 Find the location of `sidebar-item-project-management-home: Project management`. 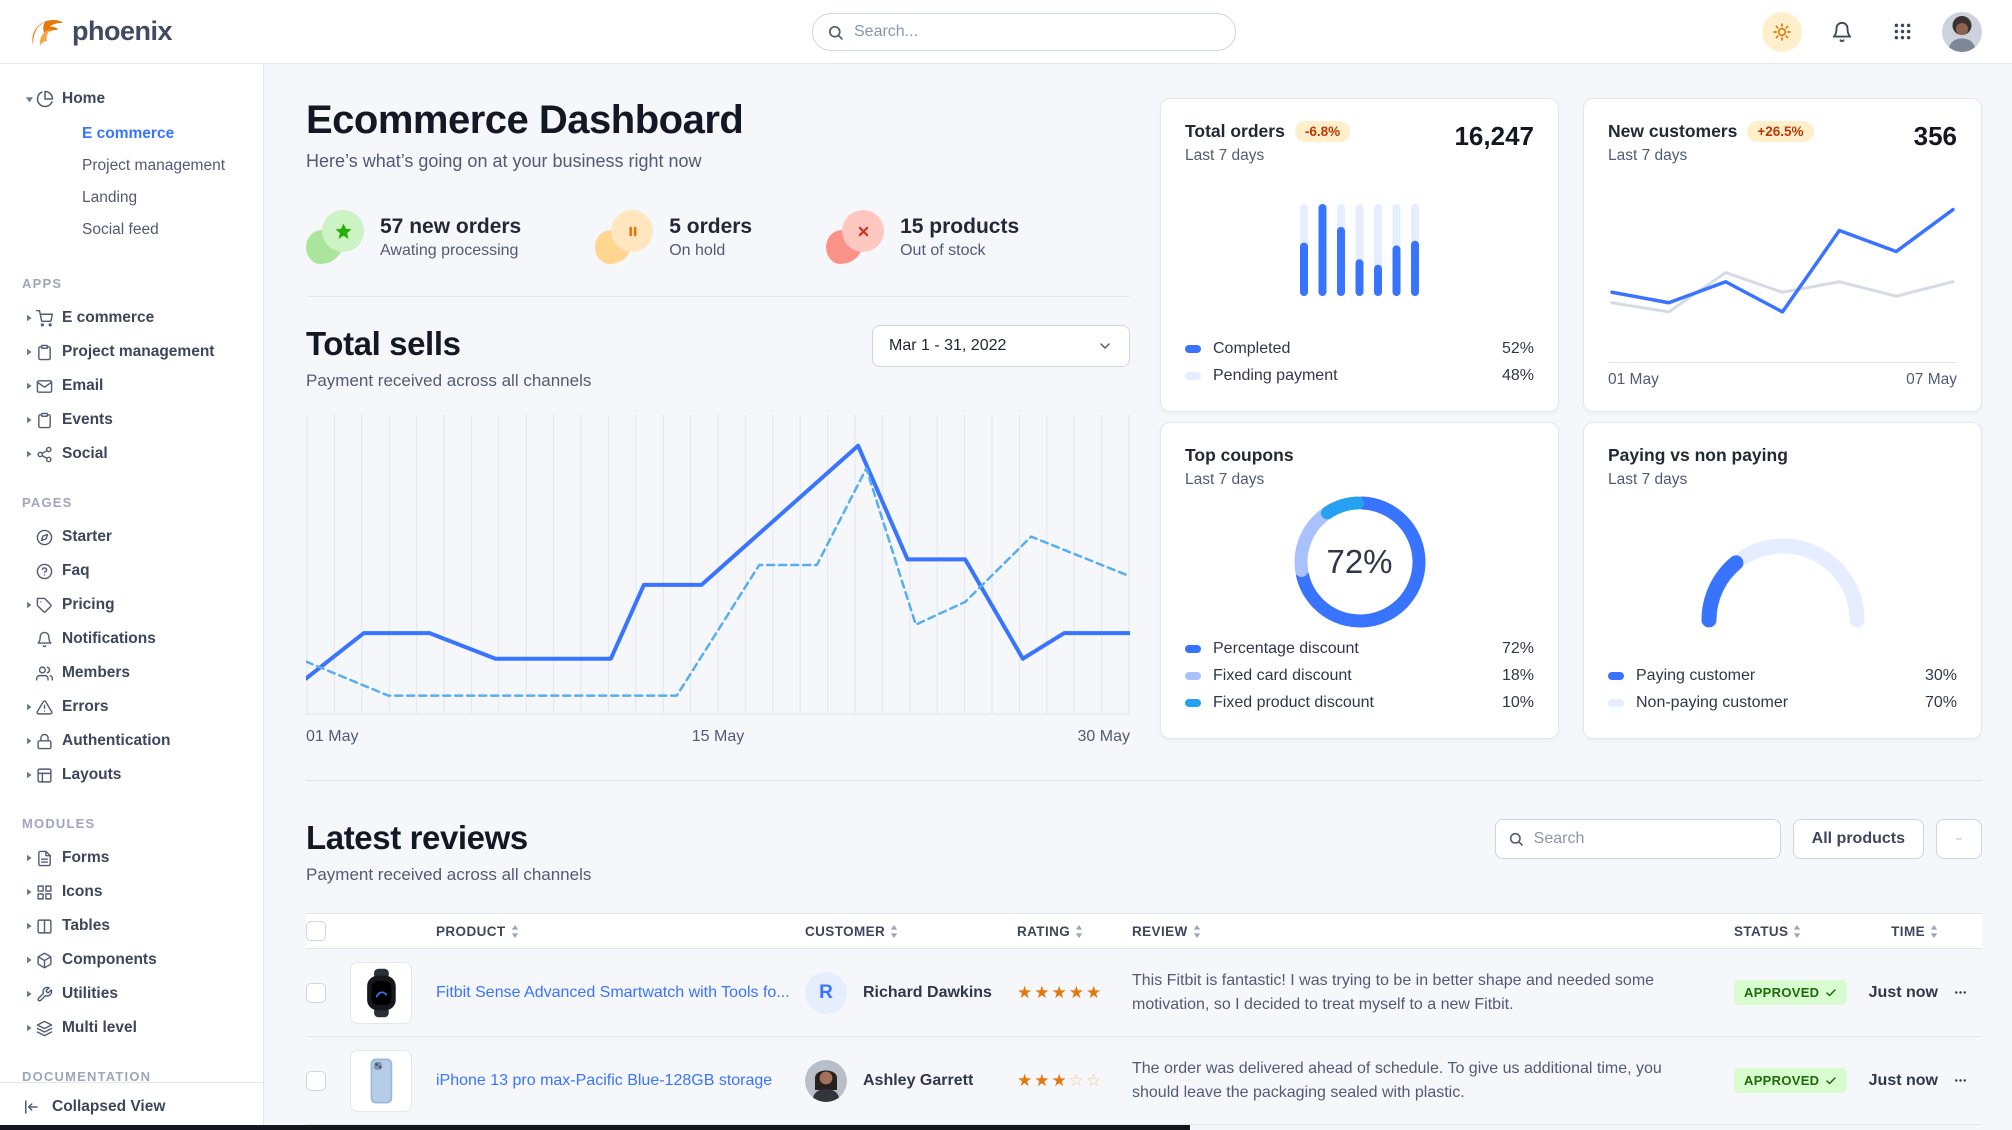

sidebar-item-project-management-home: Project management is located at coordinates (154, 165).